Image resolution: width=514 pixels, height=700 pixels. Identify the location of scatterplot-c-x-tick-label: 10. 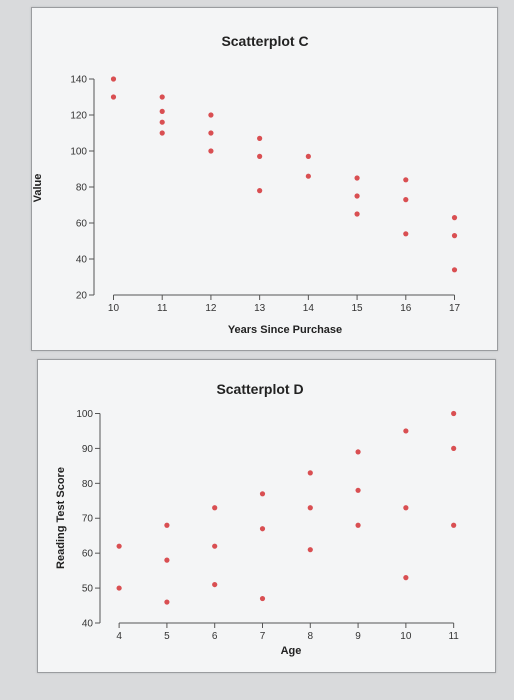
(114, 308).